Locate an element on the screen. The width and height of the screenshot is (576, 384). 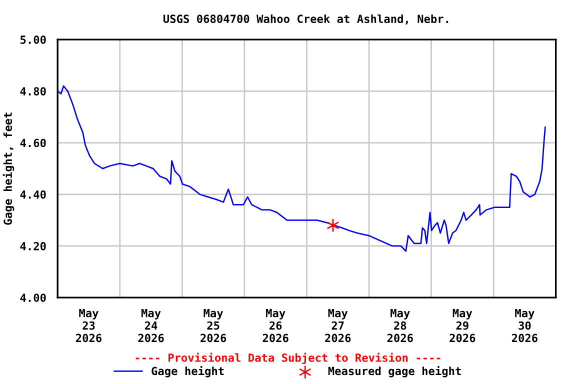
x-tick-label: May 27 2026 is located at coordinates (338, 325).